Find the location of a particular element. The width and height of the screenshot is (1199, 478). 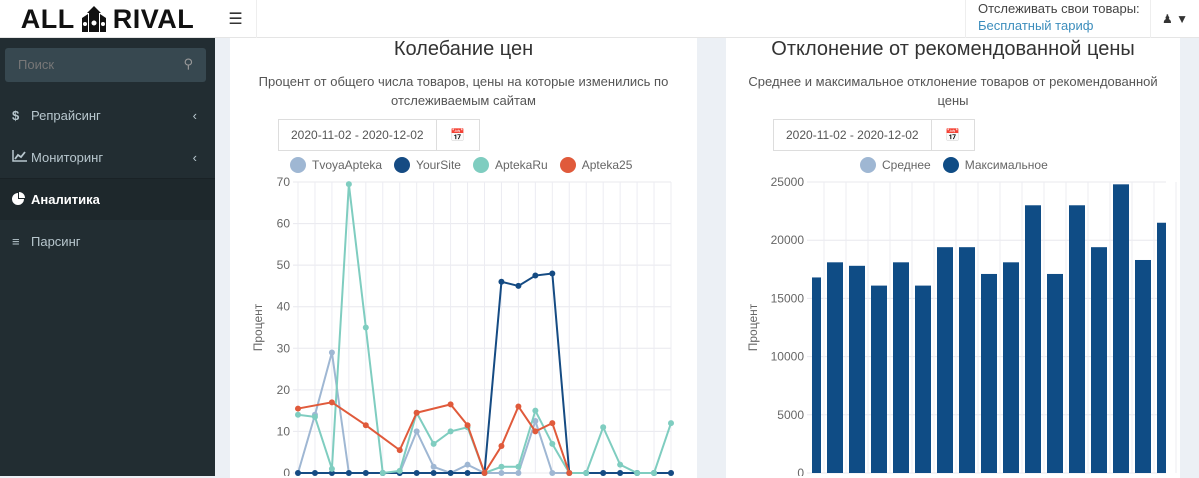

dollar-icon: $ is located at coordinates (16, 115).